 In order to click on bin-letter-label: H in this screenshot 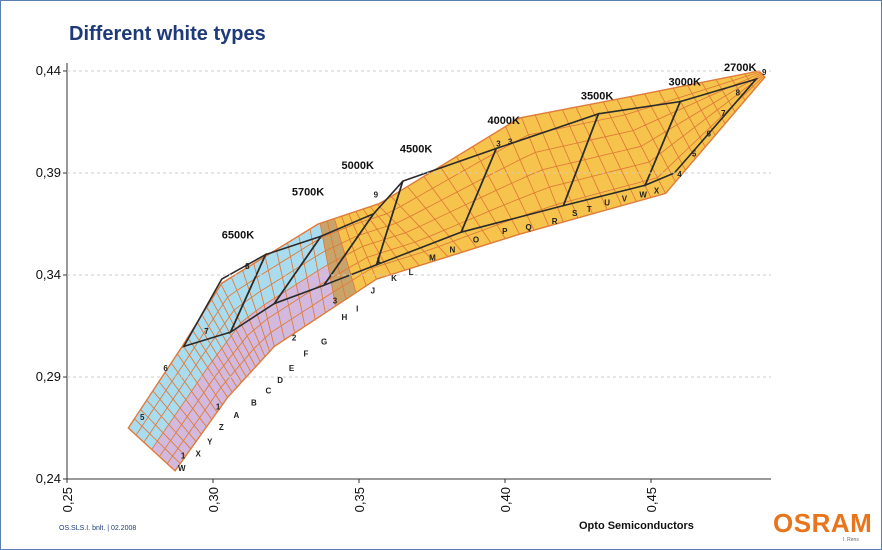, I will do `click(344, 317)`.